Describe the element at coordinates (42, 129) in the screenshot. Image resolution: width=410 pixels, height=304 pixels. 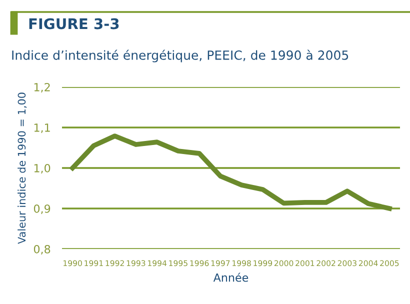
I see `y-tick-label: 1,1` at that location.